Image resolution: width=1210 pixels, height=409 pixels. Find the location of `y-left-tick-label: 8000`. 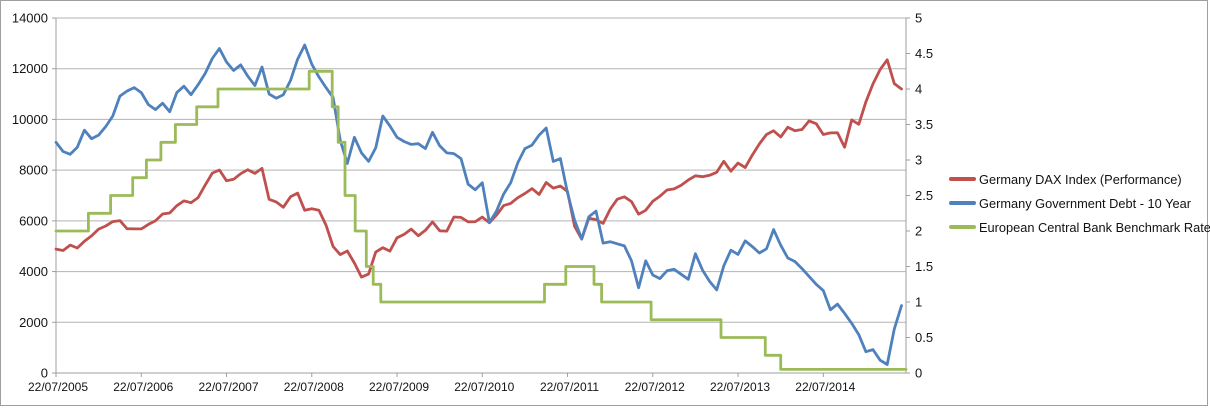

y-left-tick-label: 8000 is located at coordinates (33, 170).